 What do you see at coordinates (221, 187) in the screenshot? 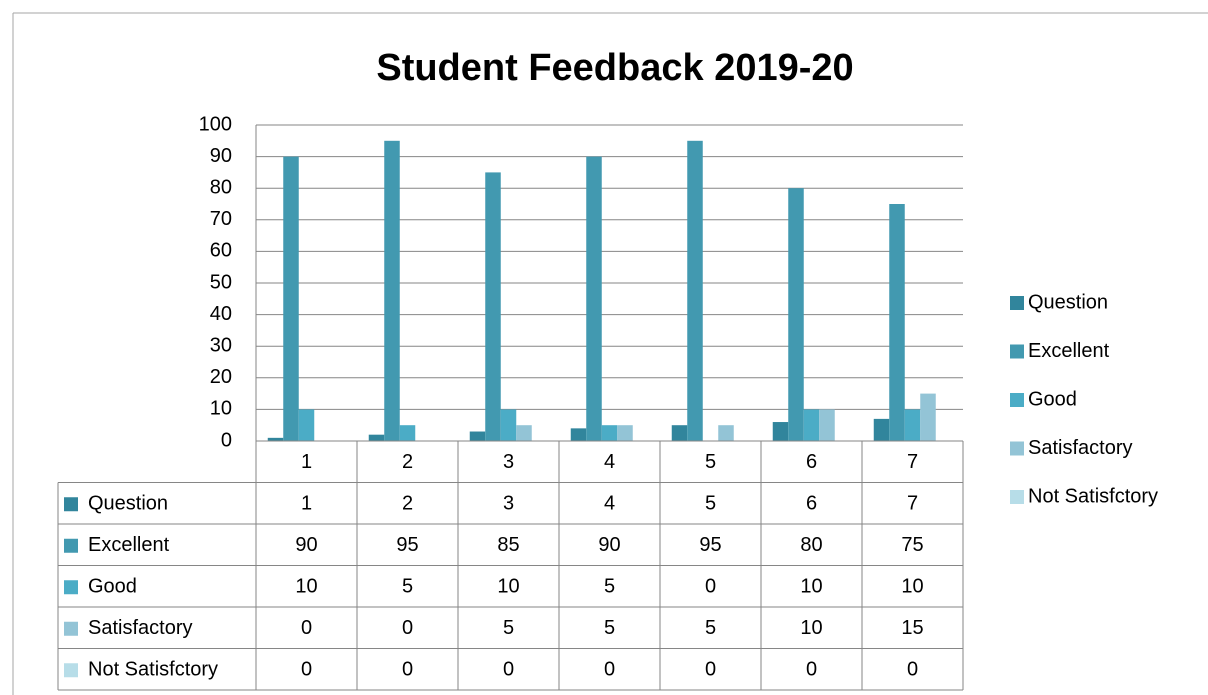
I see `y-tick-label: 80` at bounding box center [221, 187].